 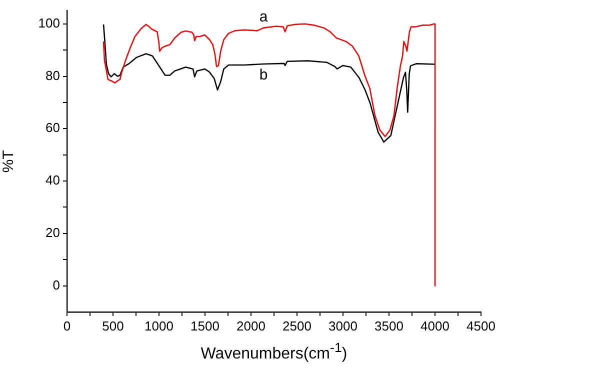 What do you see at coordinates (297, 326) in the screenshot?
I see `x-tick-label: 2500` at bounding box center [297, 326].